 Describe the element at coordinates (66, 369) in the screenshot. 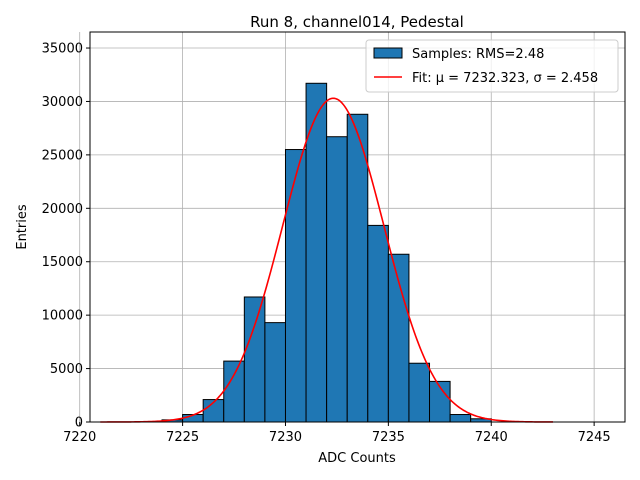

I see `y-tick-label: 5000` at that location.